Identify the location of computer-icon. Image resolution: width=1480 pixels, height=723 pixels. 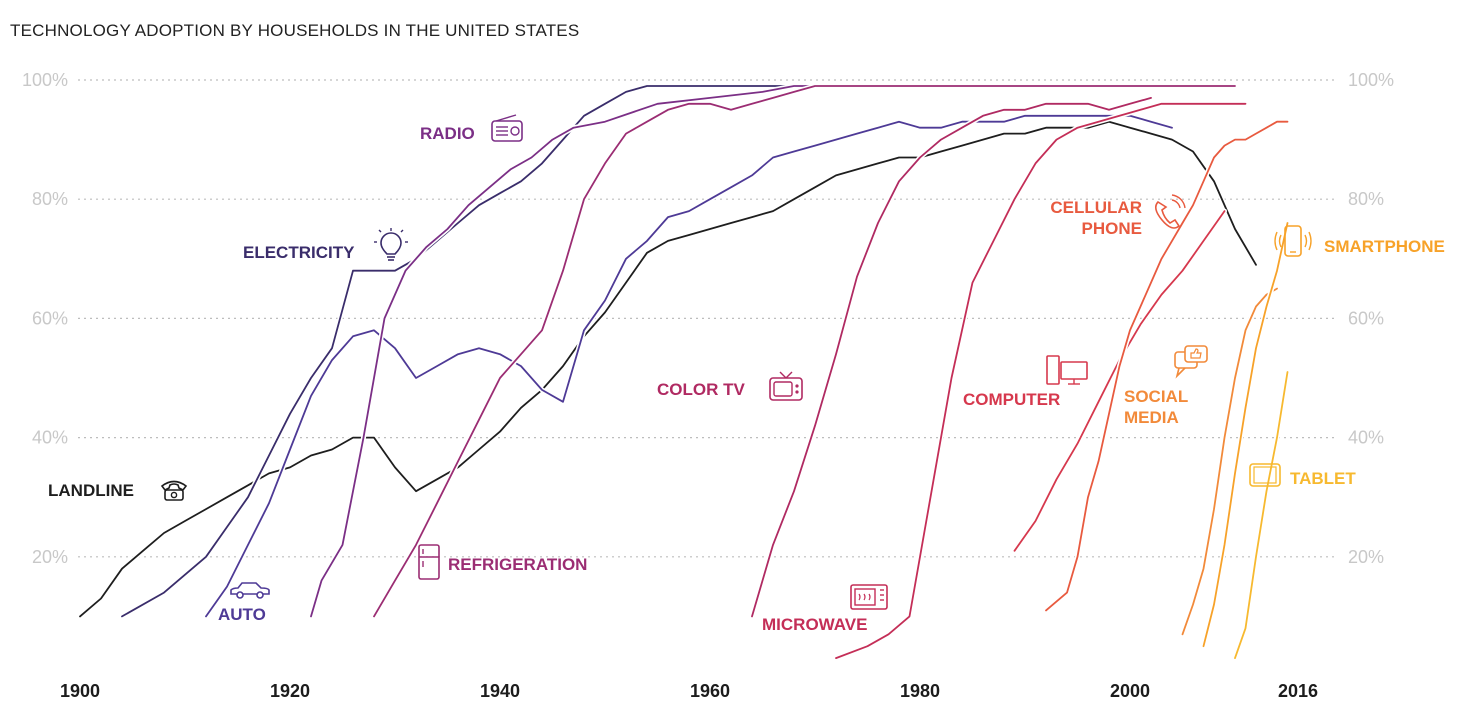
(1067, 370).